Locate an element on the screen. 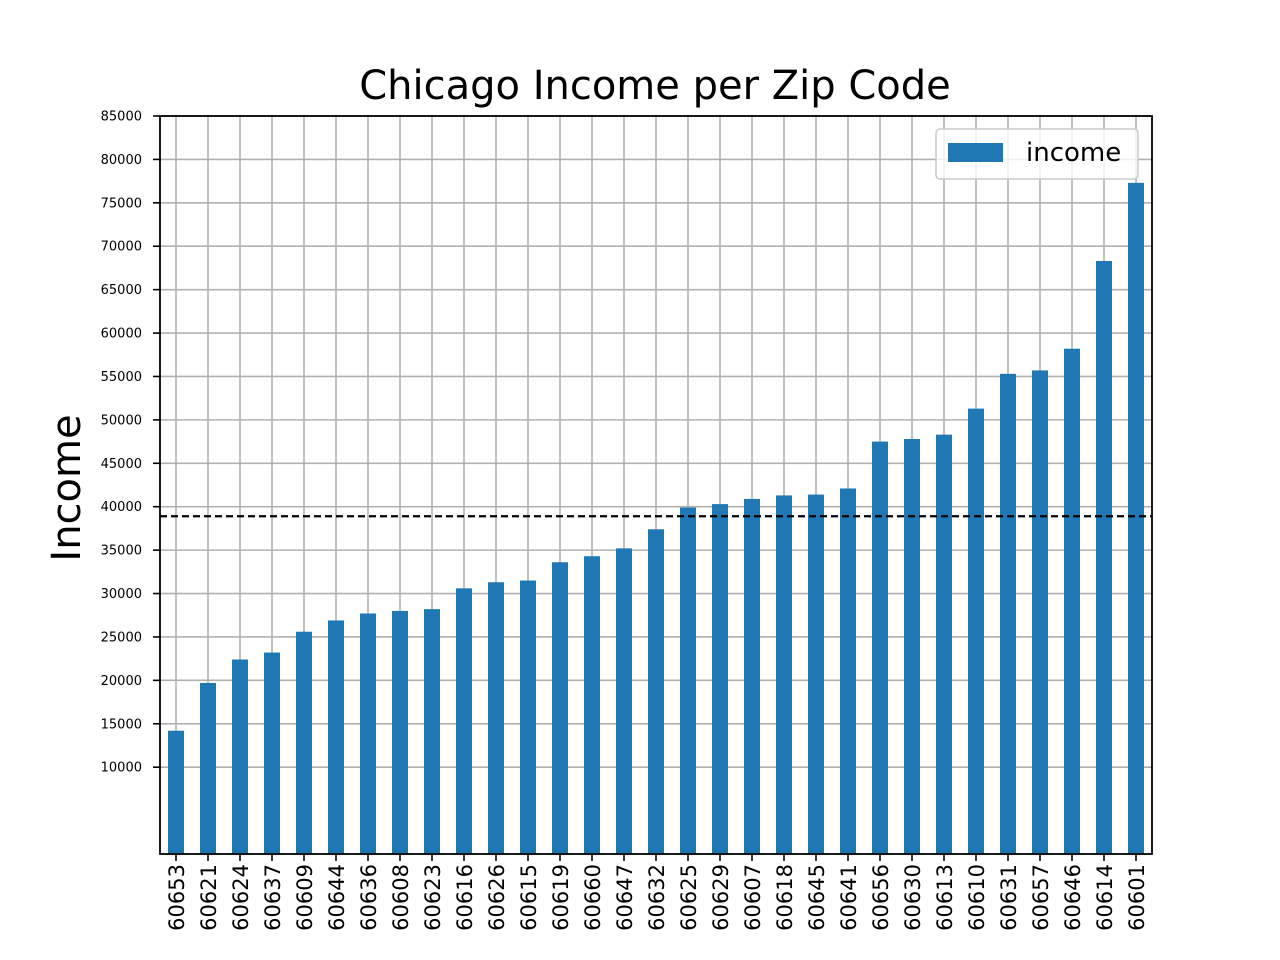 The width and height of the screenshot is (1280, 960). y-tick-label: 85000 is located at coordinates (121, 117).